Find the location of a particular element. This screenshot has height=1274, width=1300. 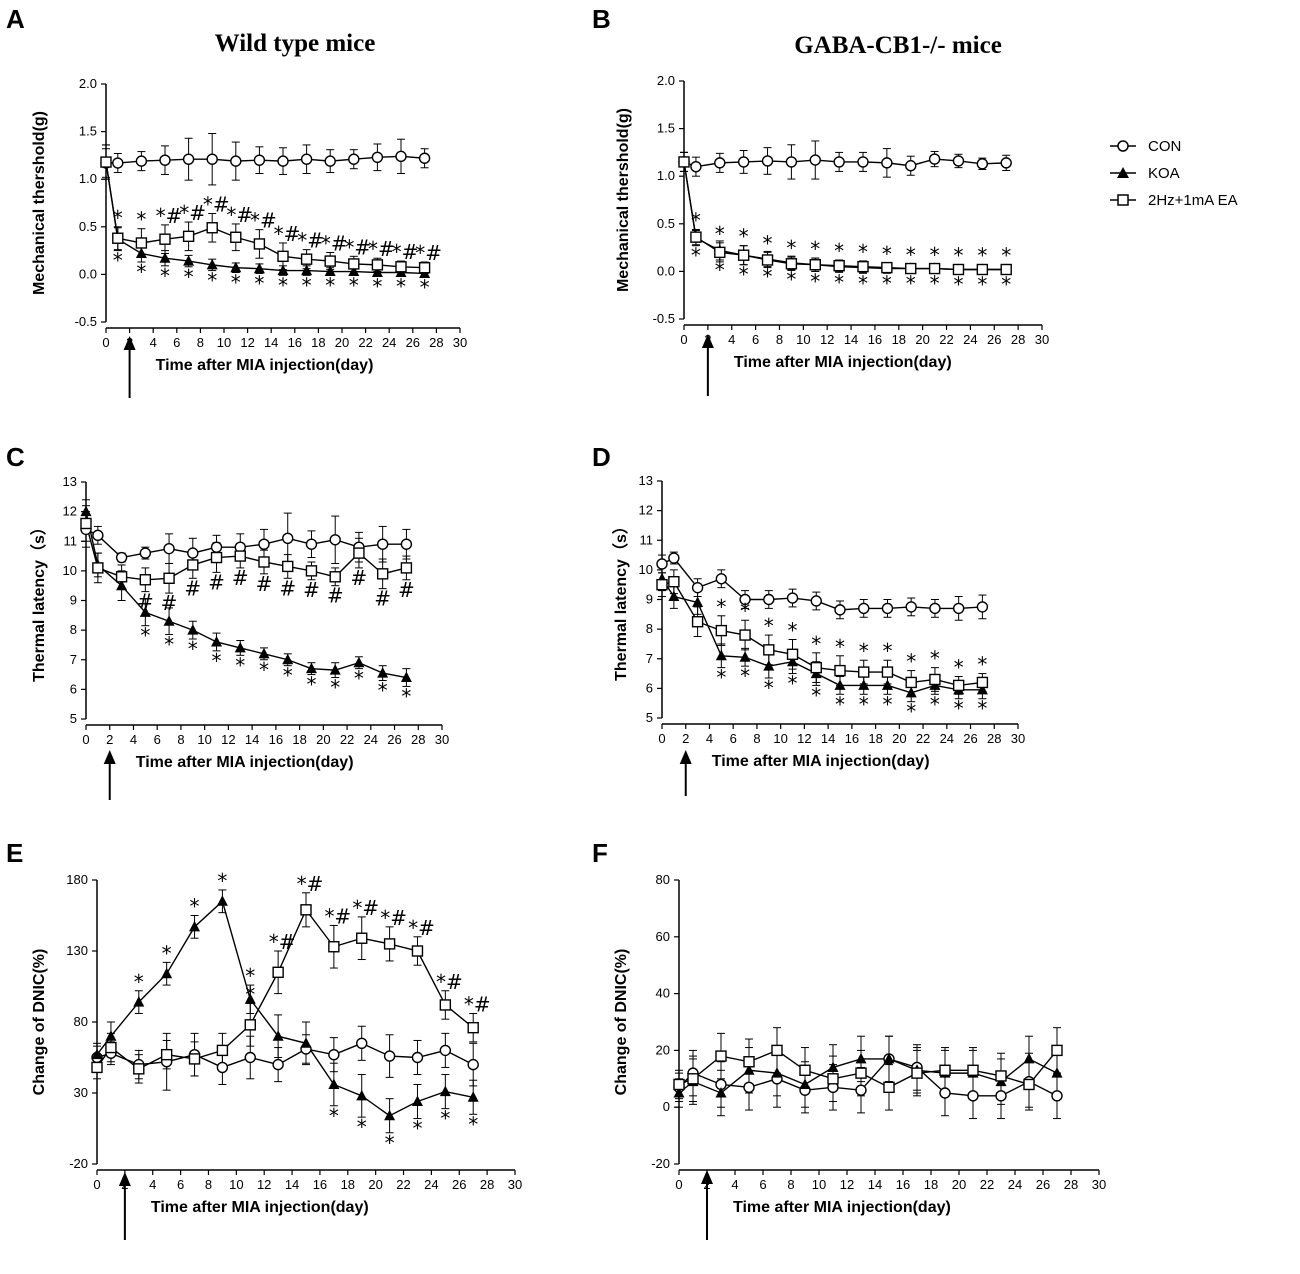

x-tick-label: 2 is located at coordinates (685, 738).